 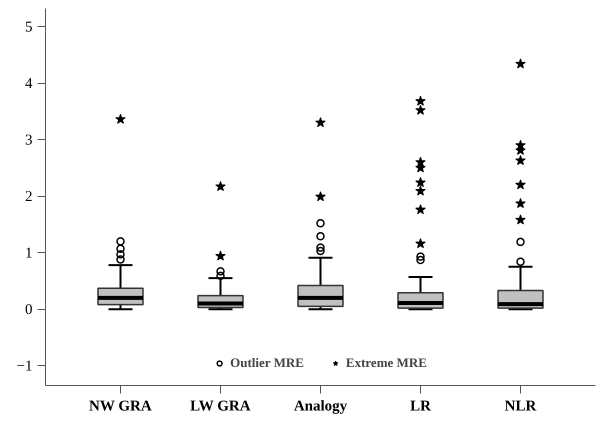 What do you see at coordinates (520, 406) in the screenshot?
I see `x-tick-label: NLR` at bounding box center [520, 406].